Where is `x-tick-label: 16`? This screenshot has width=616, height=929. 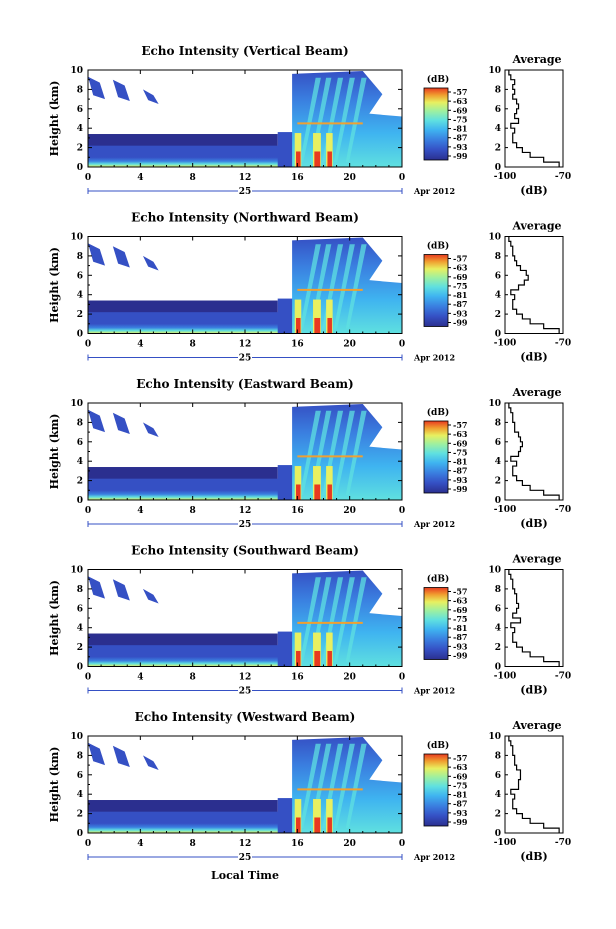 x-tick-label: 16 is located at coordinates (297, 345).